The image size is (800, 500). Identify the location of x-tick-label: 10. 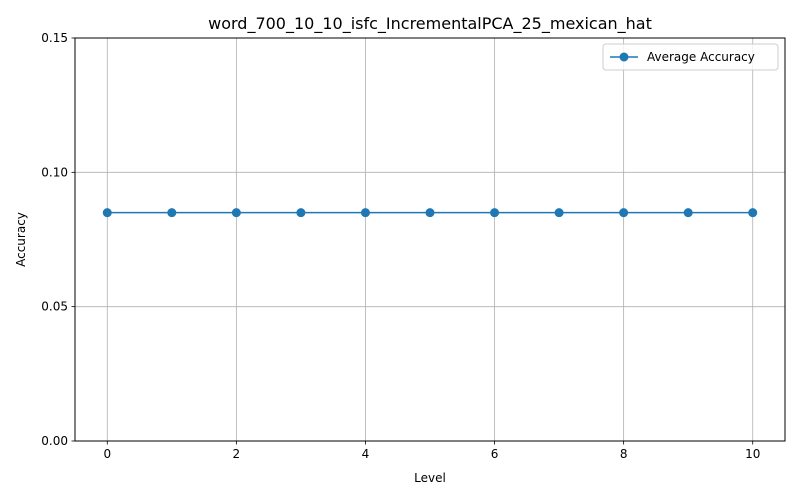
(752, 454).